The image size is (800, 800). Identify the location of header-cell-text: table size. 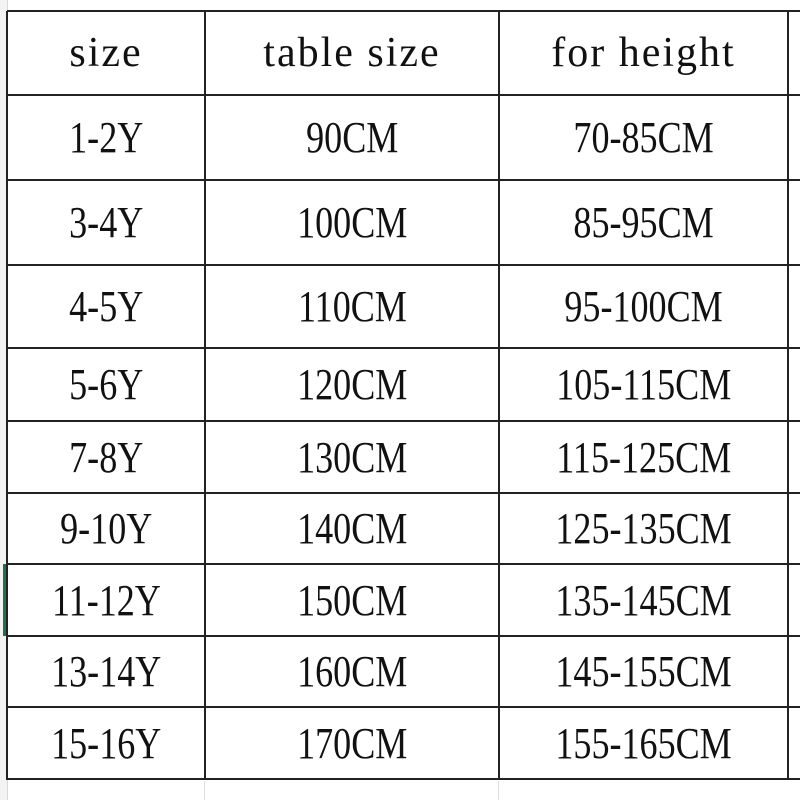
(352, 53).